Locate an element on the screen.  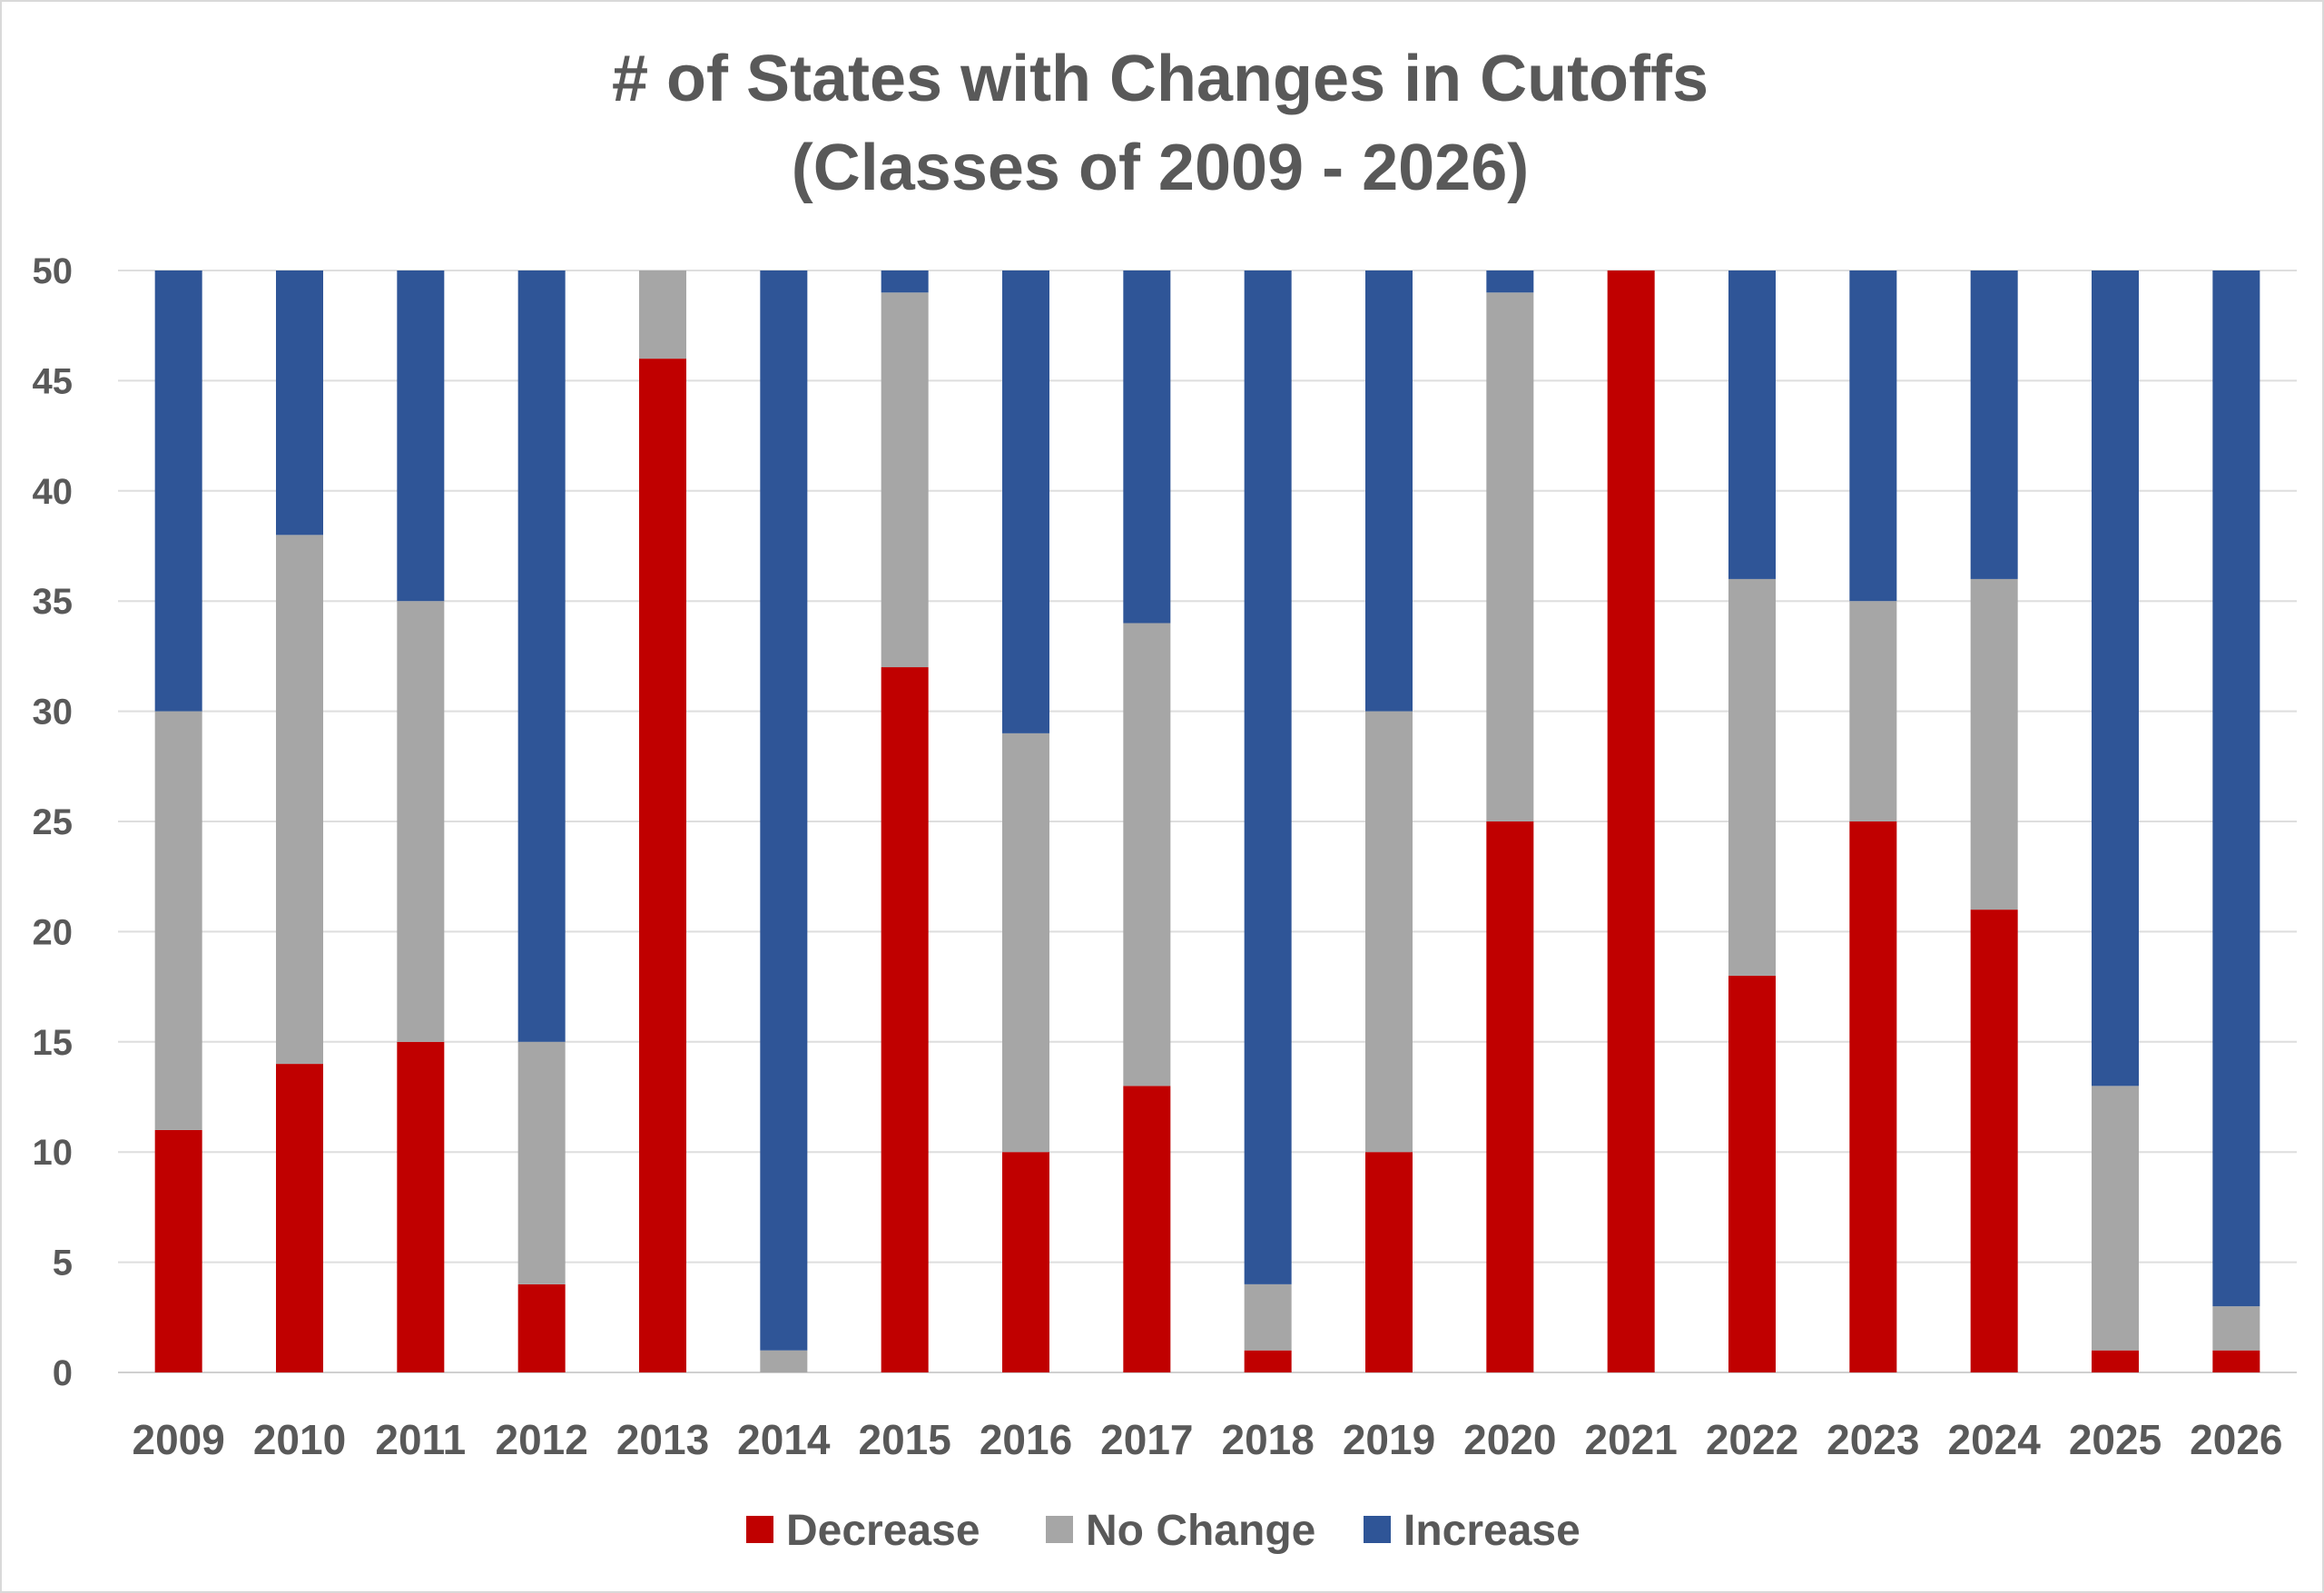
y-tick-label: 40 is located at coordinates (53, 492).